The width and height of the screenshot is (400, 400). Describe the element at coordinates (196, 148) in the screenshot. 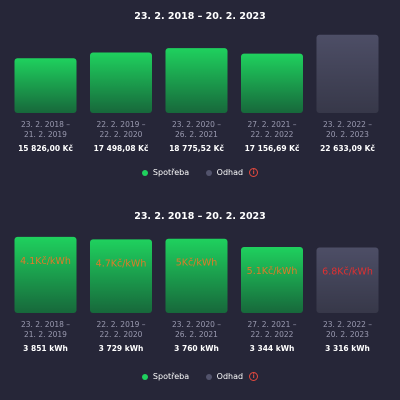

I see `value-label: 18 775,52 Kč` at that location.